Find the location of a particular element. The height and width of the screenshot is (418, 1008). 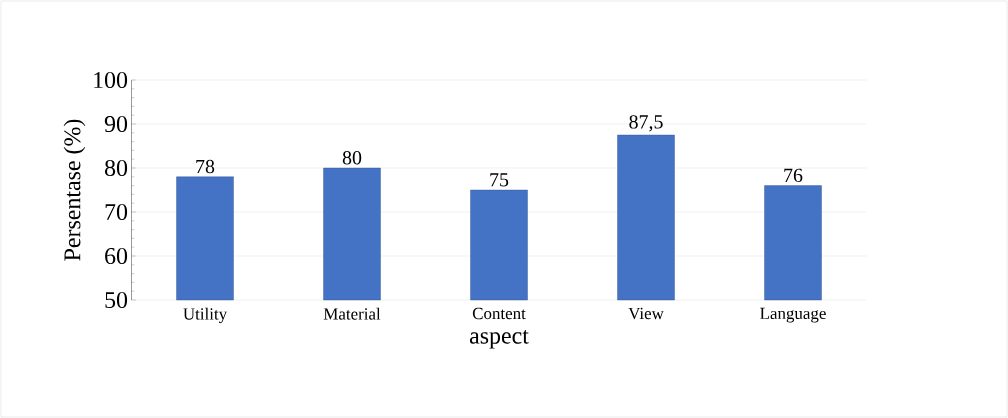

y-tick-label: 70 is located at coordinates (116, 212).